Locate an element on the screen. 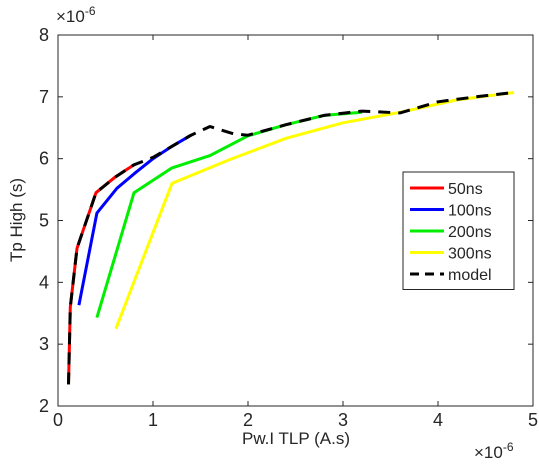 The height and width of the screenshot is (469, 539). x-axis-label: Pw.I TLP (A.s) is located at coordinates (296, 438).